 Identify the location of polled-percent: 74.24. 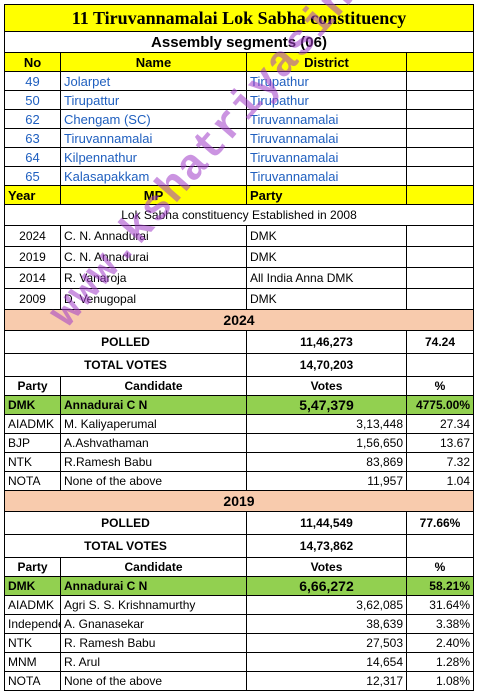
(440, 342).